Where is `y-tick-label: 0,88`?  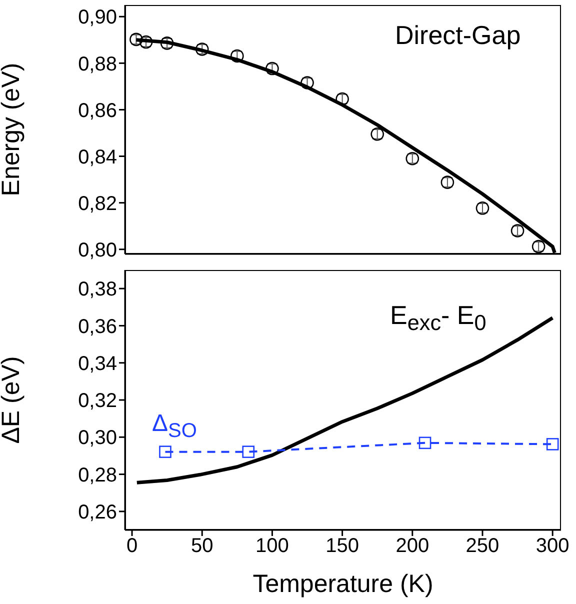 y-tick-label: 0,88 is located at coordinates (97, 64).